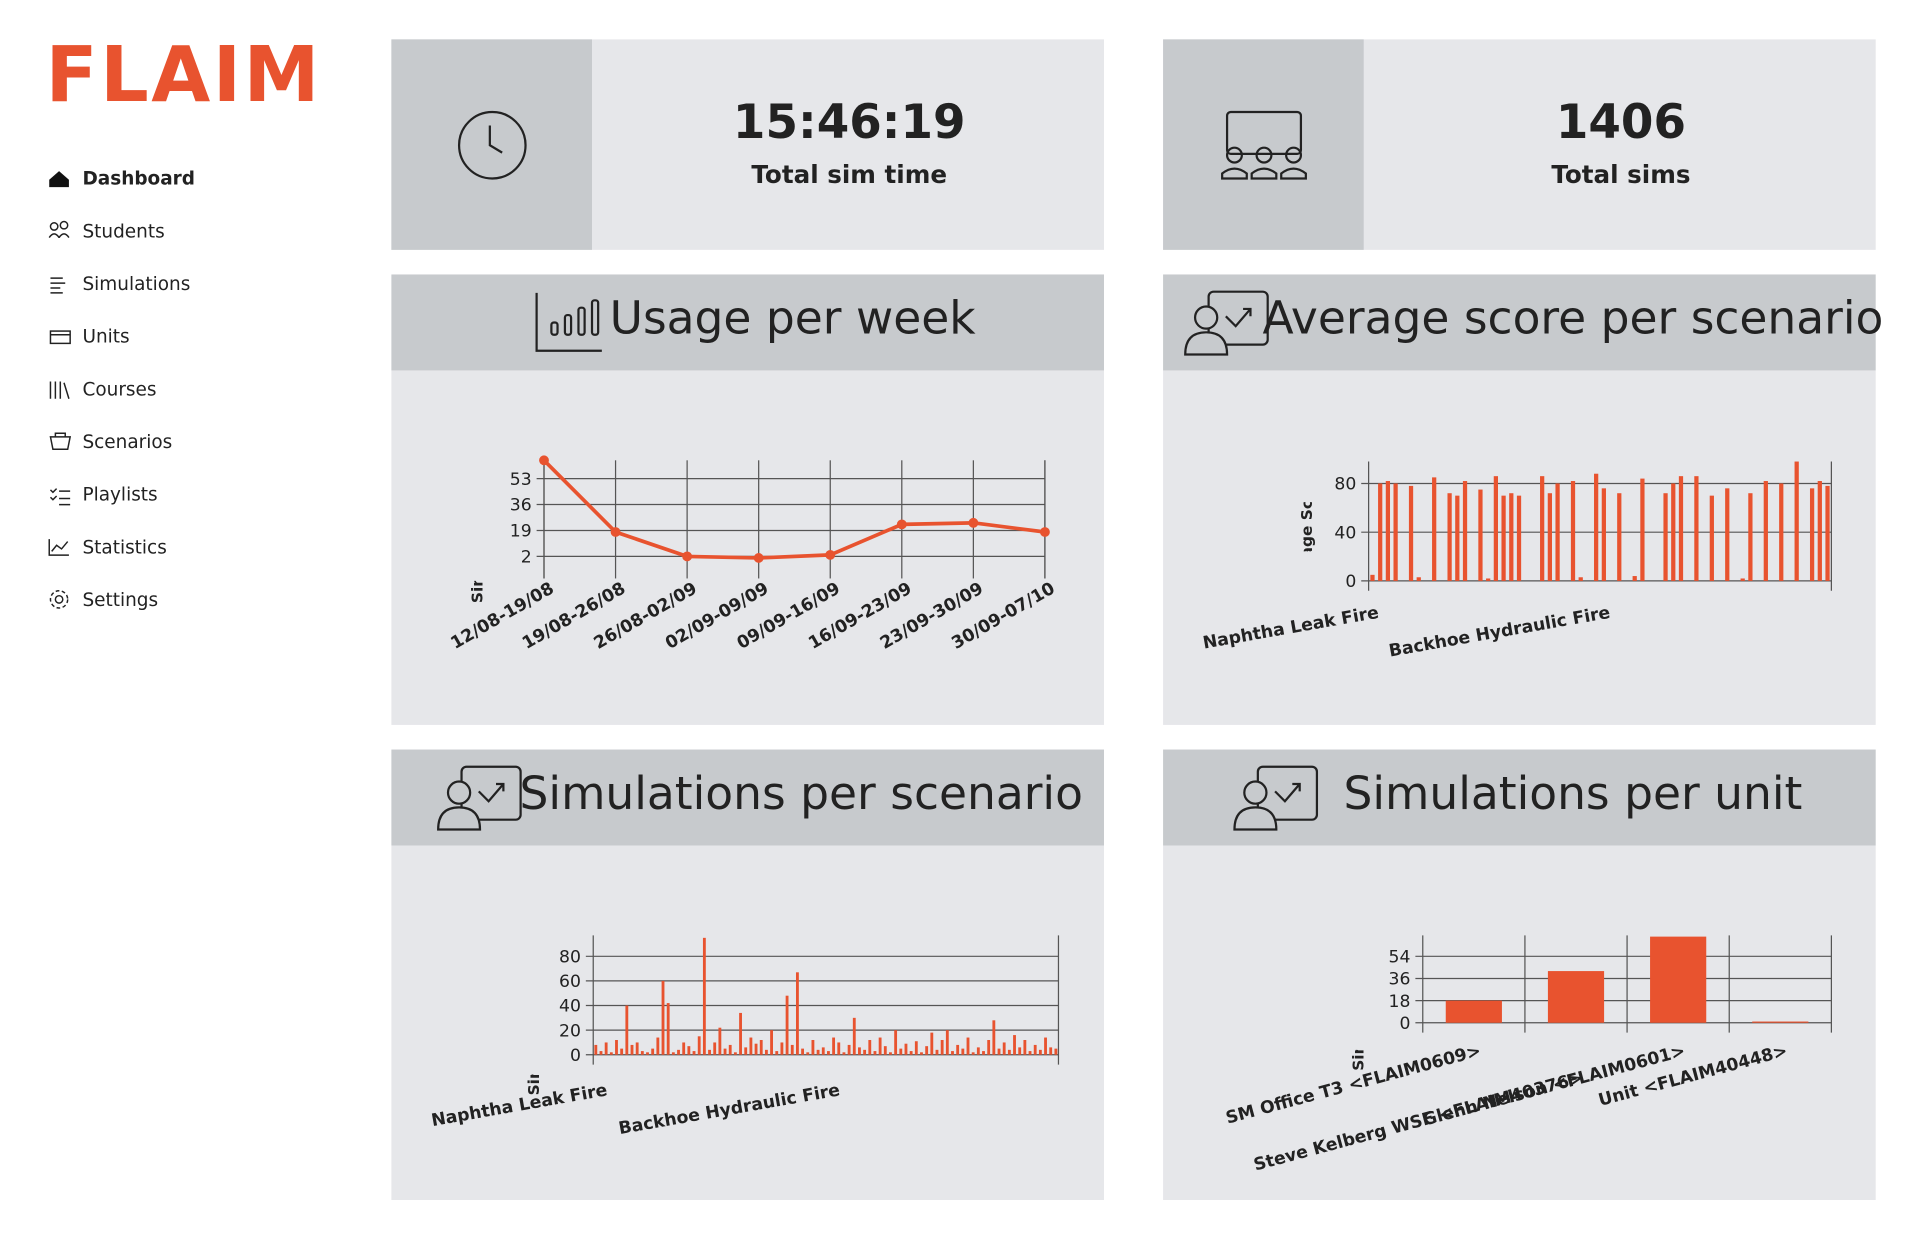 The image size is (1920, 1236). What do you see at coordinates (60, 390) in the screenshot?
I see `nav-icons` at bounding box center [60, 390].